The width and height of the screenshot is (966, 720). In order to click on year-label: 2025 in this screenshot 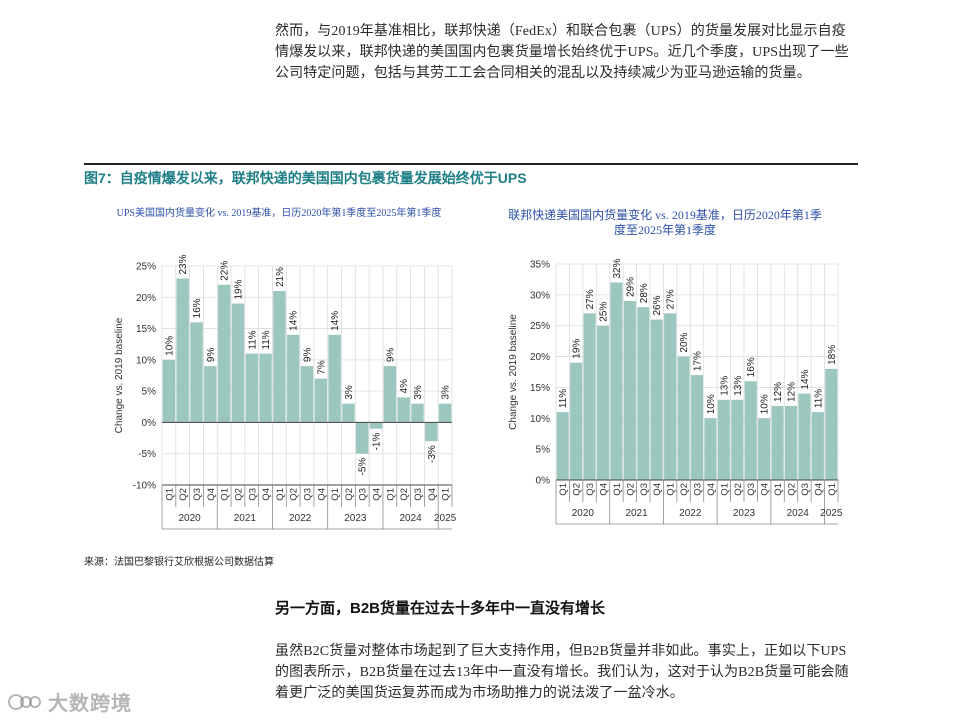, I will do `click(445, 518)`.